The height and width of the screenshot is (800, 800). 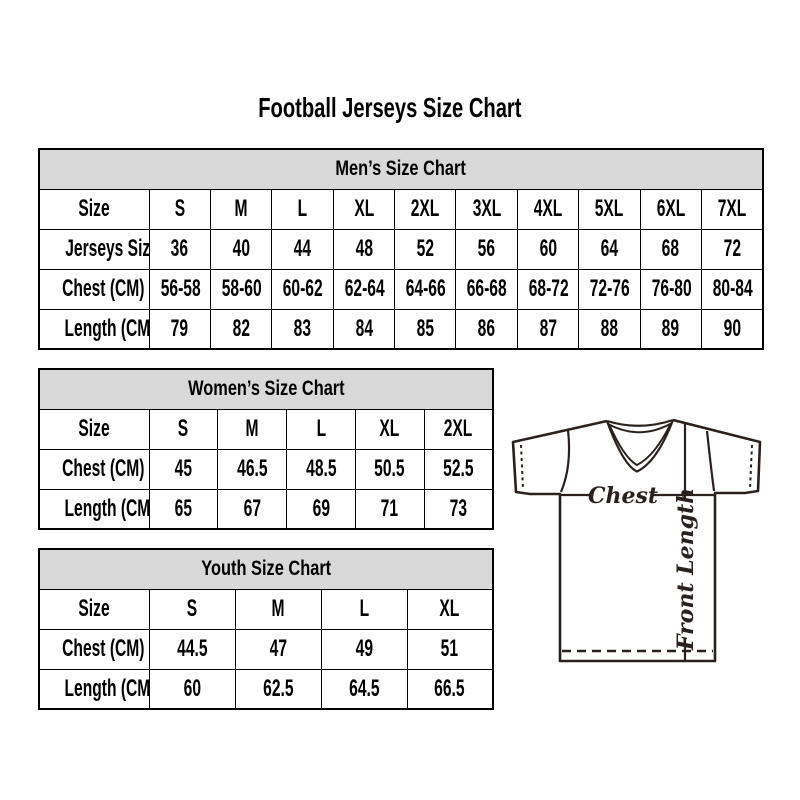 I want to click on collar-v-outline, so click(x=640, y=446).